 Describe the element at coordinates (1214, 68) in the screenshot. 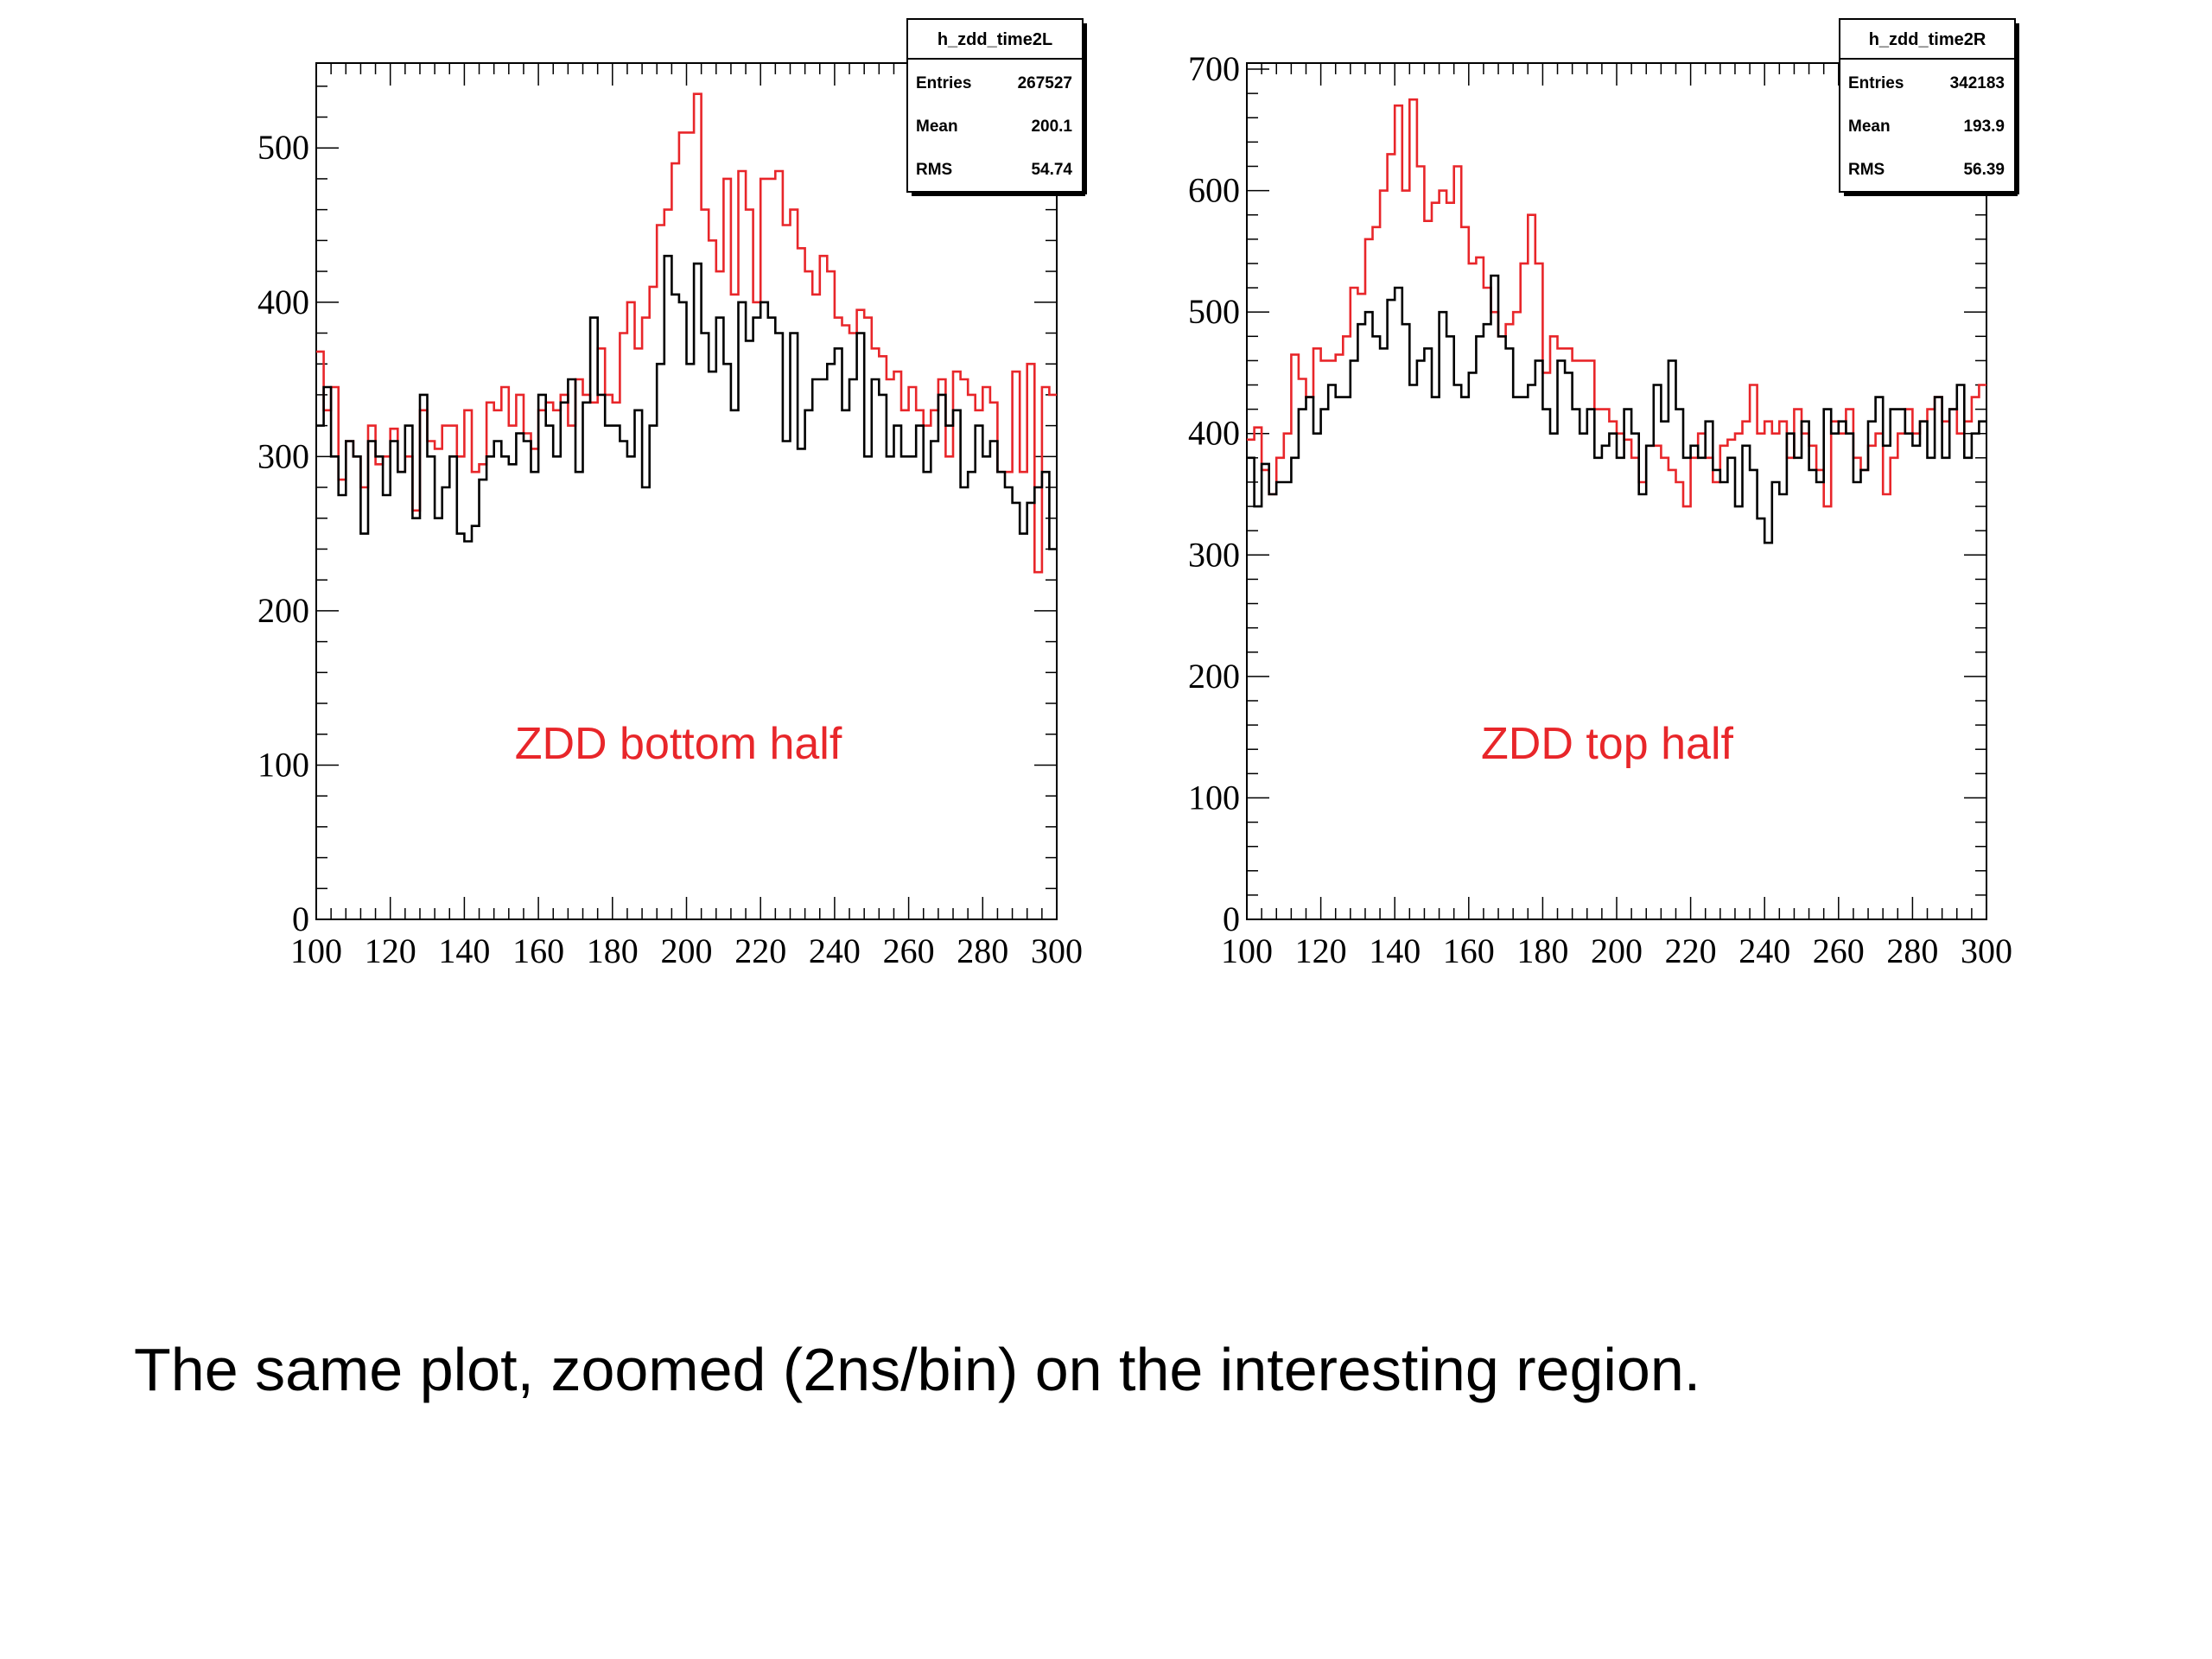

I see `y-tick-label: 700` at that location.